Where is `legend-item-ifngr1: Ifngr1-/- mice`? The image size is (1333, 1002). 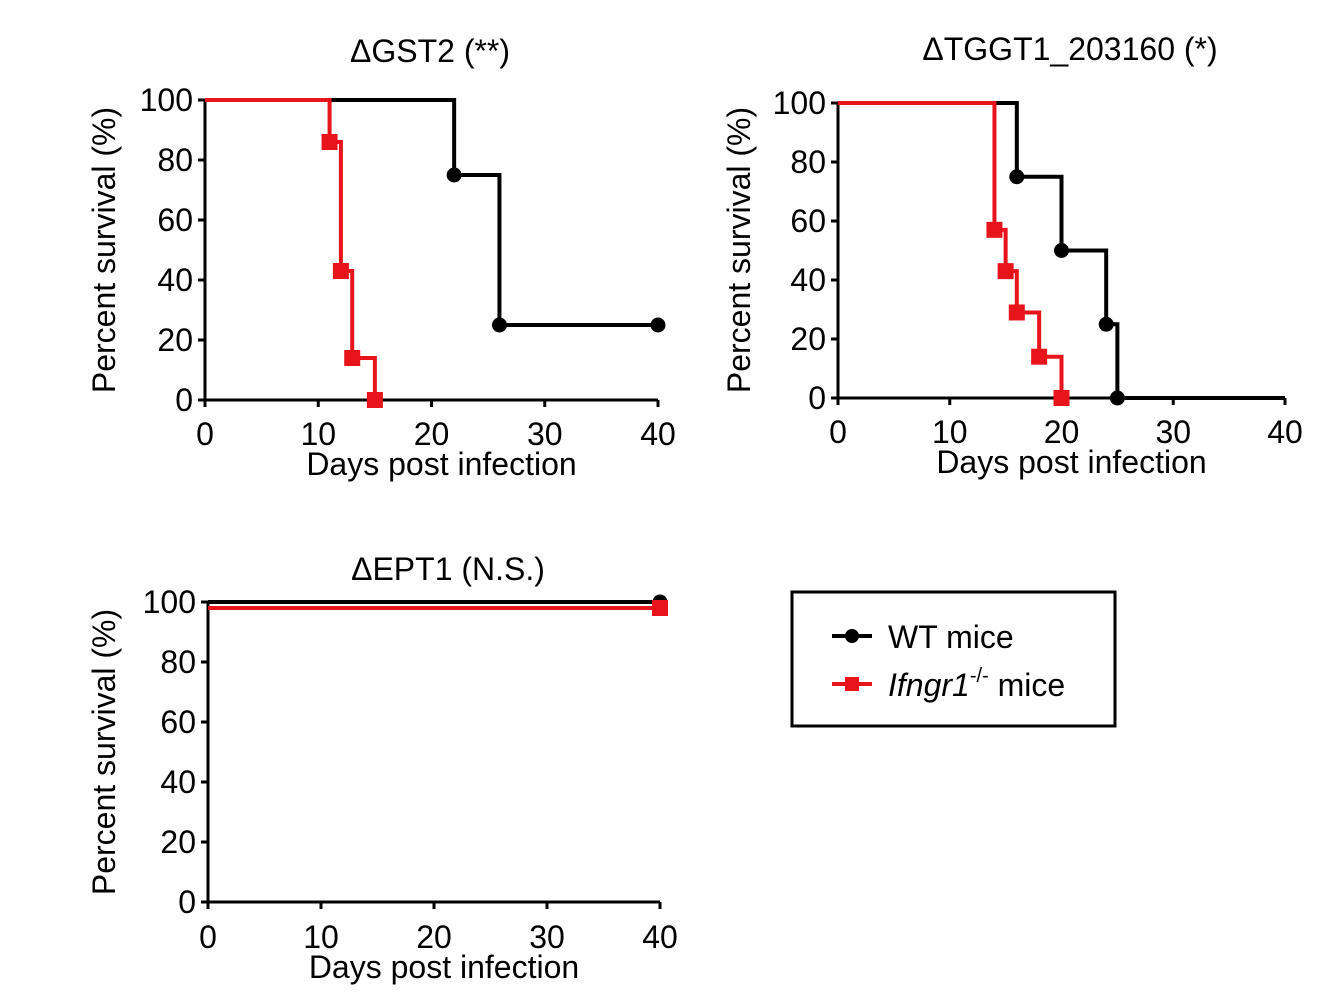 legend-item-ifngr1: Ifngr1-/- mice is located at coordinates (948, 684).